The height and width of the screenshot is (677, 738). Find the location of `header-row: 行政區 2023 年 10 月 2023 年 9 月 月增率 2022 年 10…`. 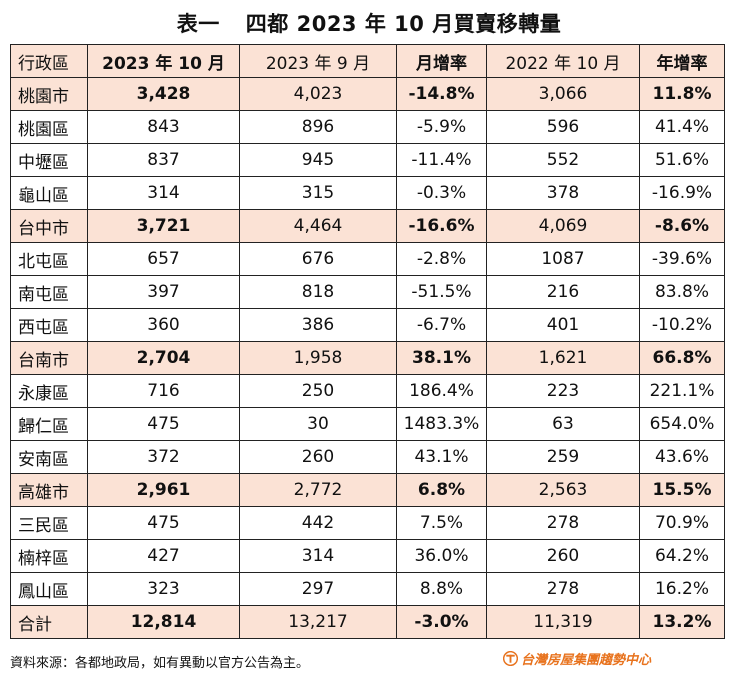

header-row: 行政區 2023 年 10 月 2023 年 9 月 月增率 2022 年 10… is located at coordinates (367, 61).